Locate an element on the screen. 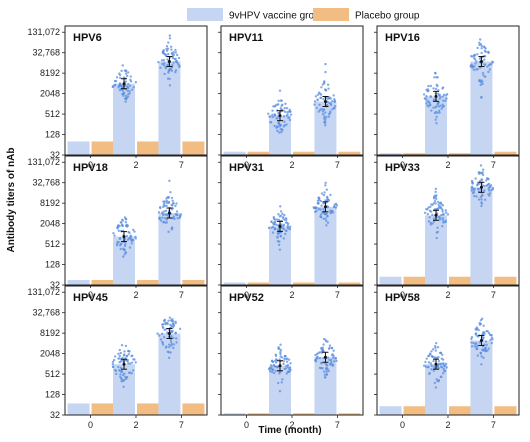  panel-frame is located at coordinates (136, 220).